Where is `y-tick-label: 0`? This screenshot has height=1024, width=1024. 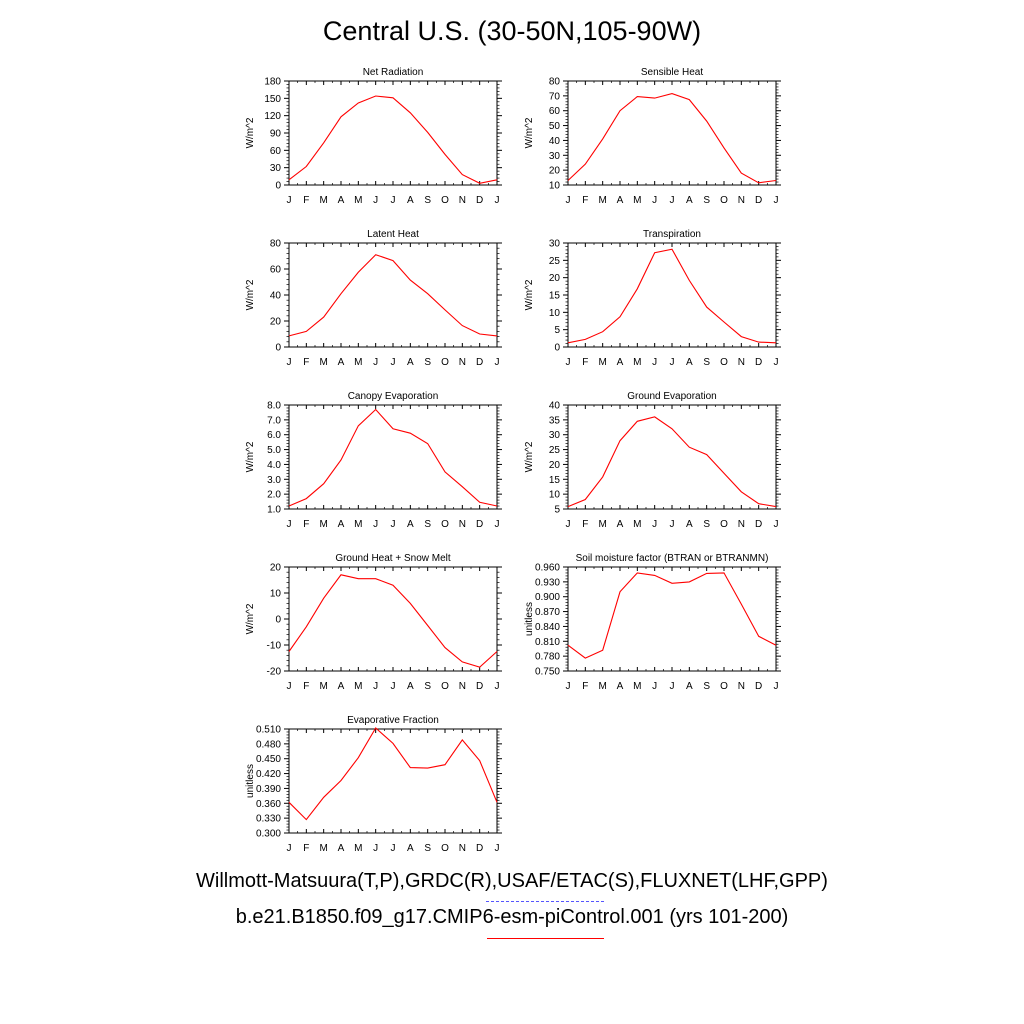 y-tick-label: 0 is located at coordinates (557, 348).